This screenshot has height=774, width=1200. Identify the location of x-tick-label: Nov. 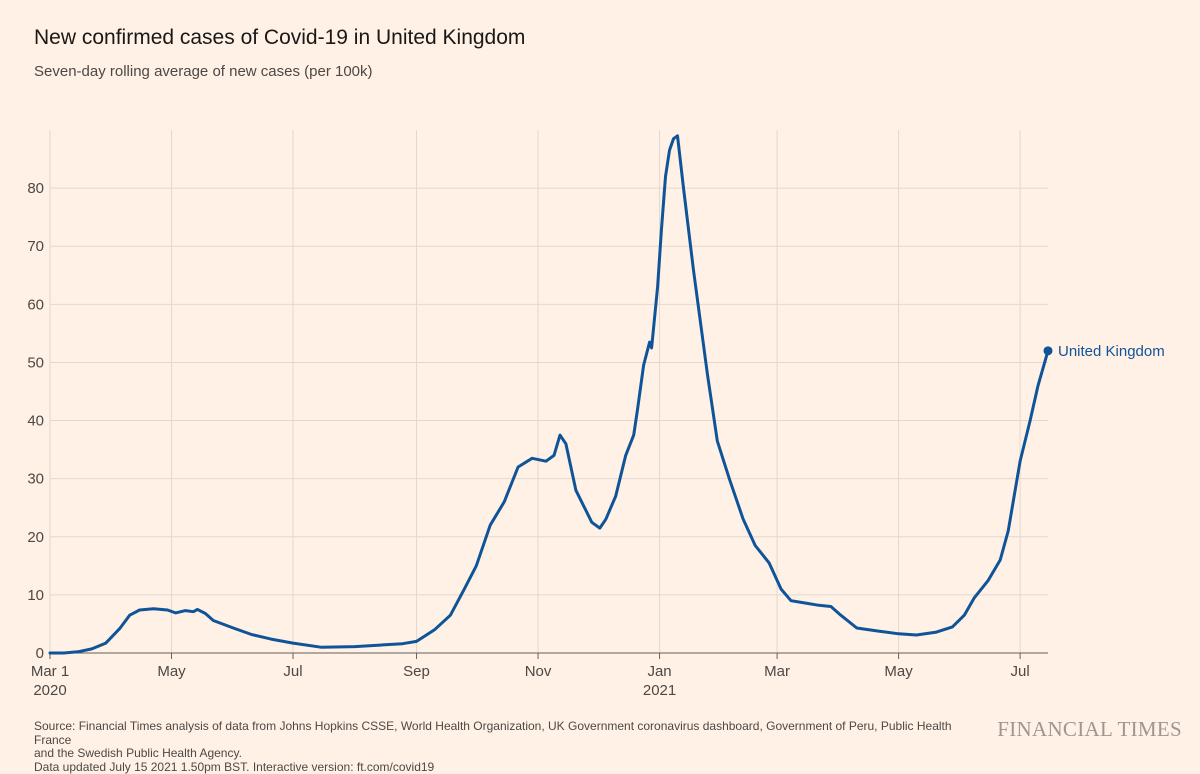
(538, 671).